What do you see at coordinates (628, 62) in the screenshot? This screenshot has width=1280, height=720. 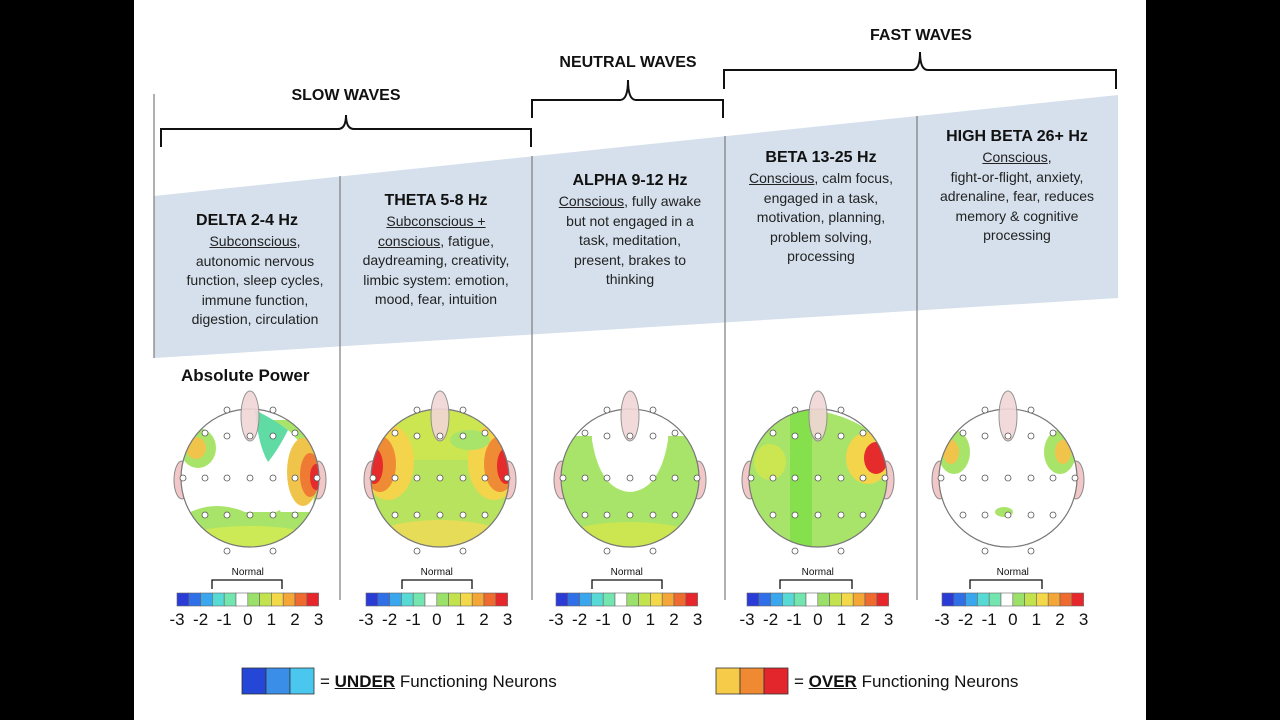 I see `group-label-neutral: NEUTRAL WAVES` at bounding box center [628, 62].